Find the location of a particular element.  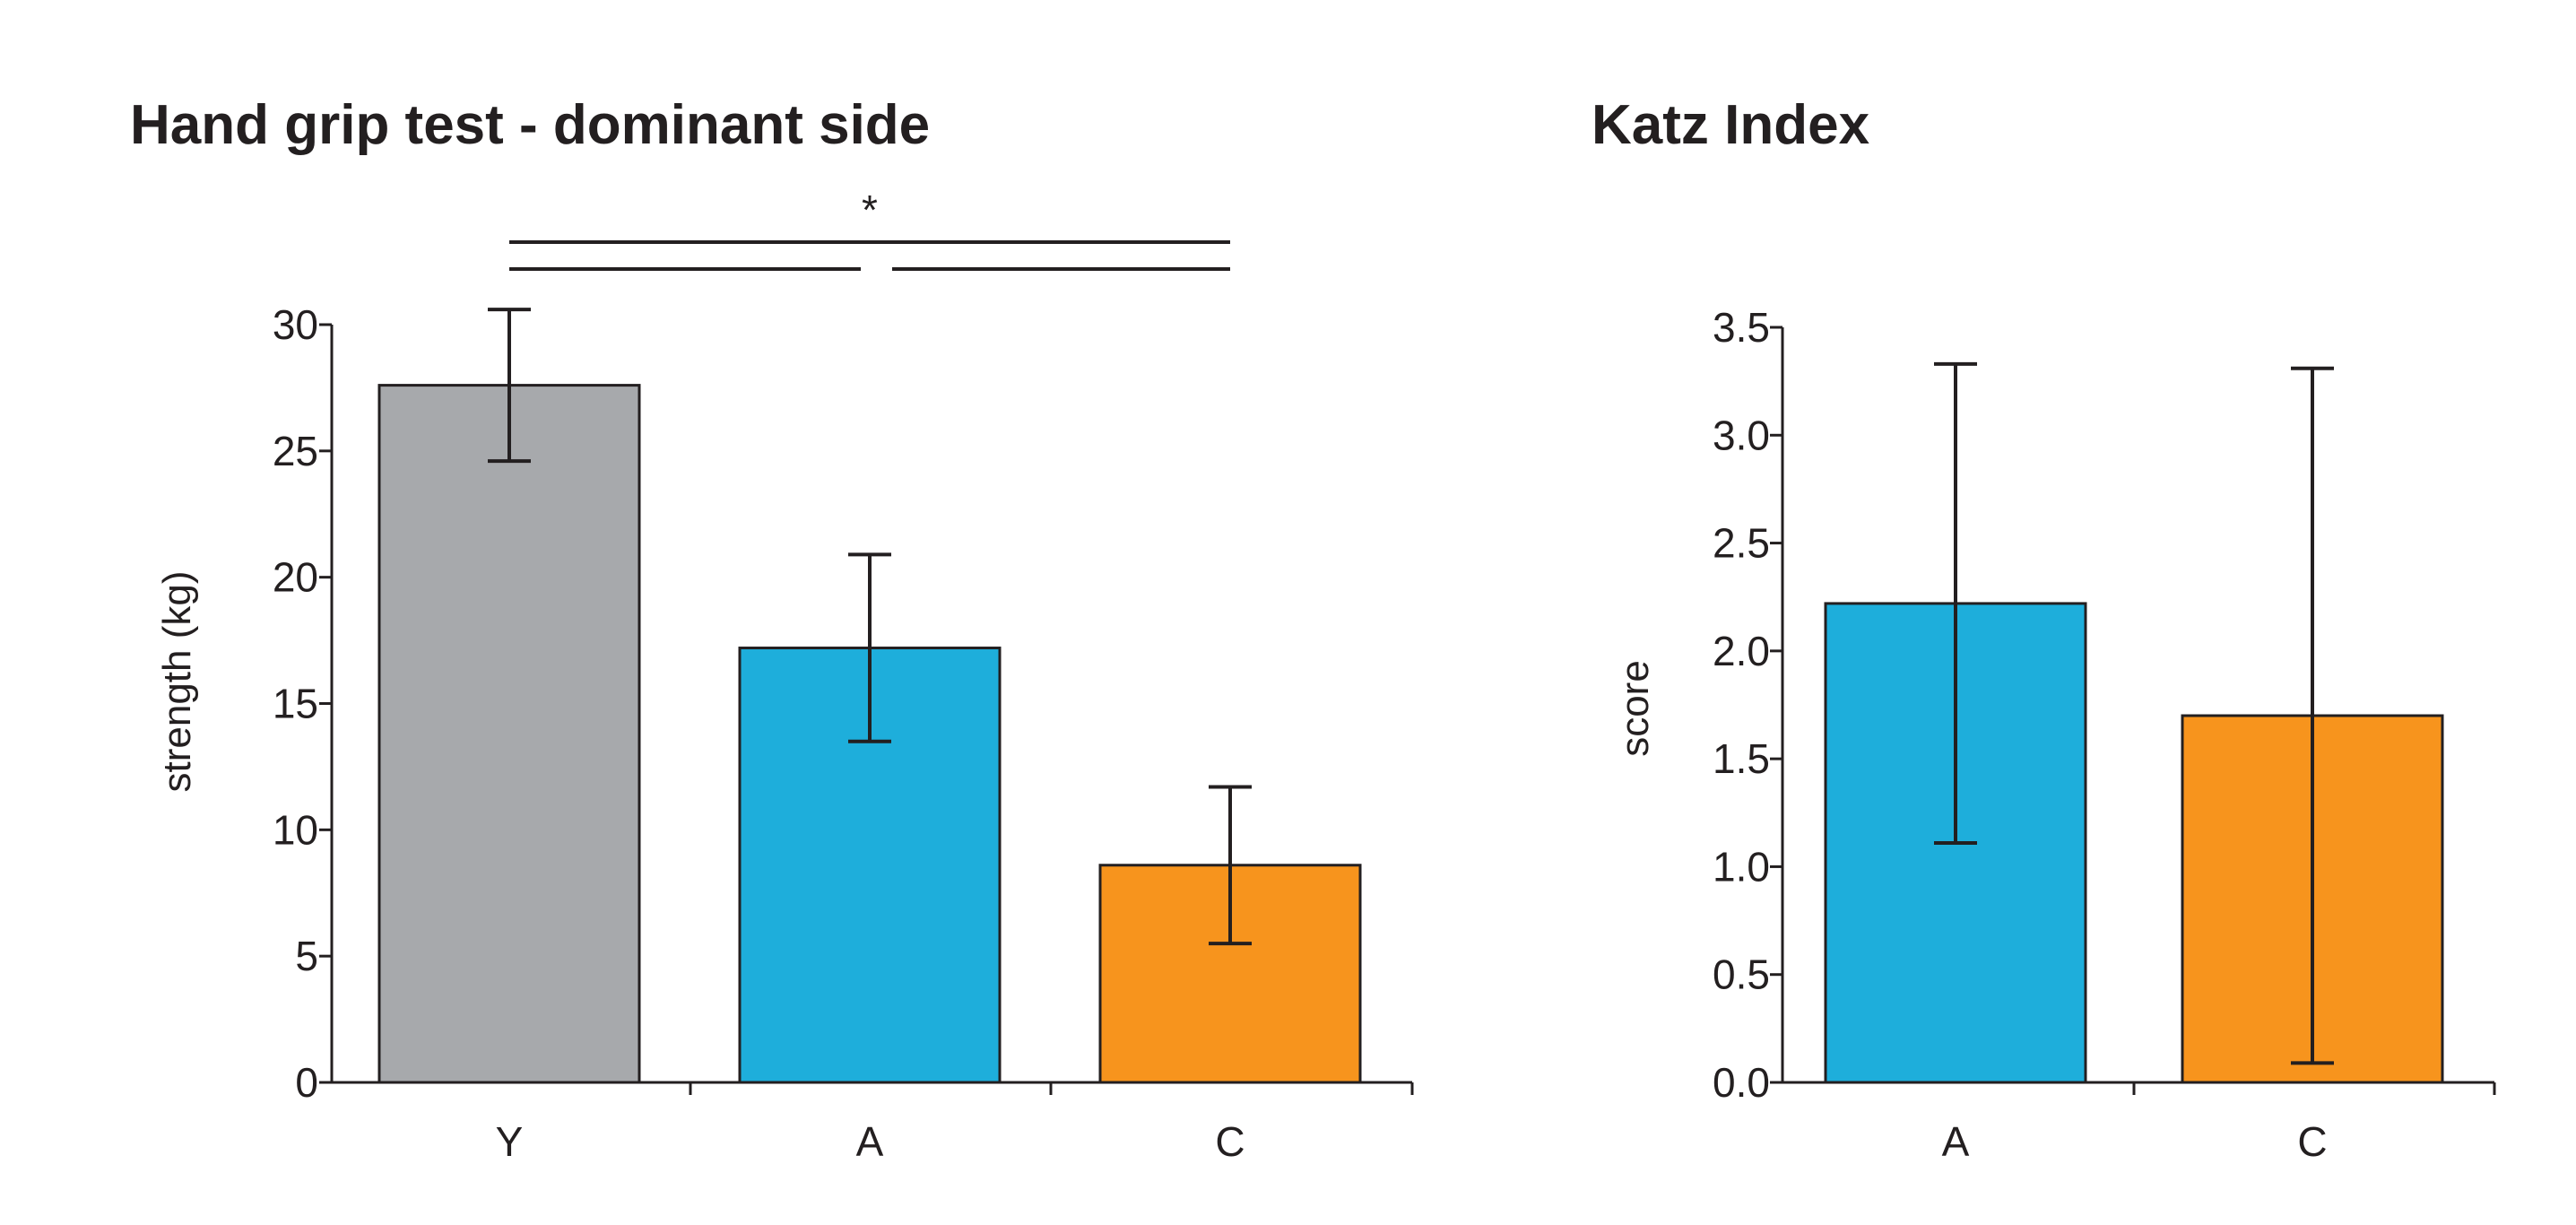

grip-x-tick-label: Y is located at coordinates (510, 1141).